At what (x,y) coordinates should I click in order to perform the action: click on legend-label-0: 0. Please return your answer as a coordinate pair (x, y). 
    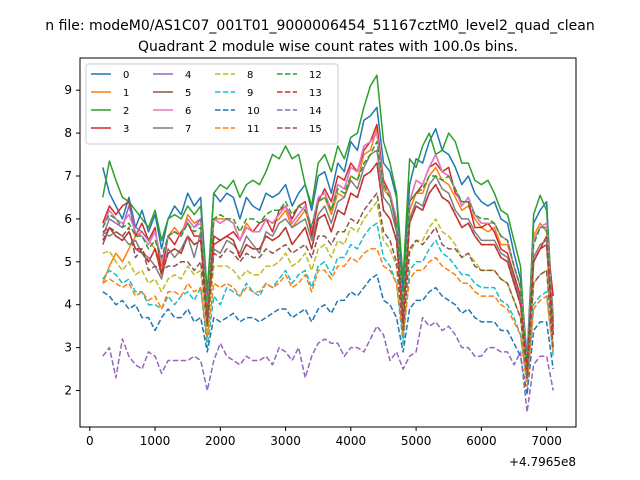
    Looking at the image, I should click on (126, 75).